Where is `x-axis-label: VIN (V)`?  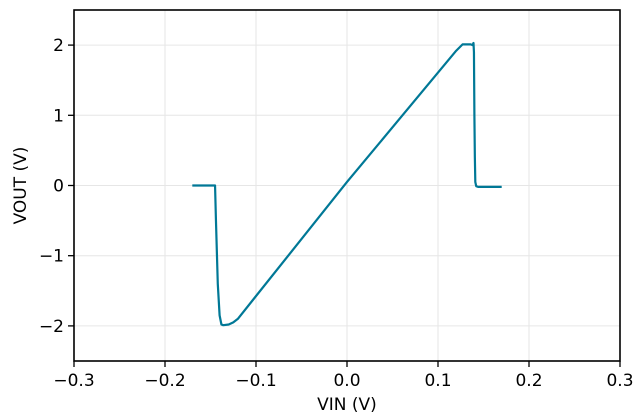 x-axis-label: VIN (V) is located at coordinates (347, 405).